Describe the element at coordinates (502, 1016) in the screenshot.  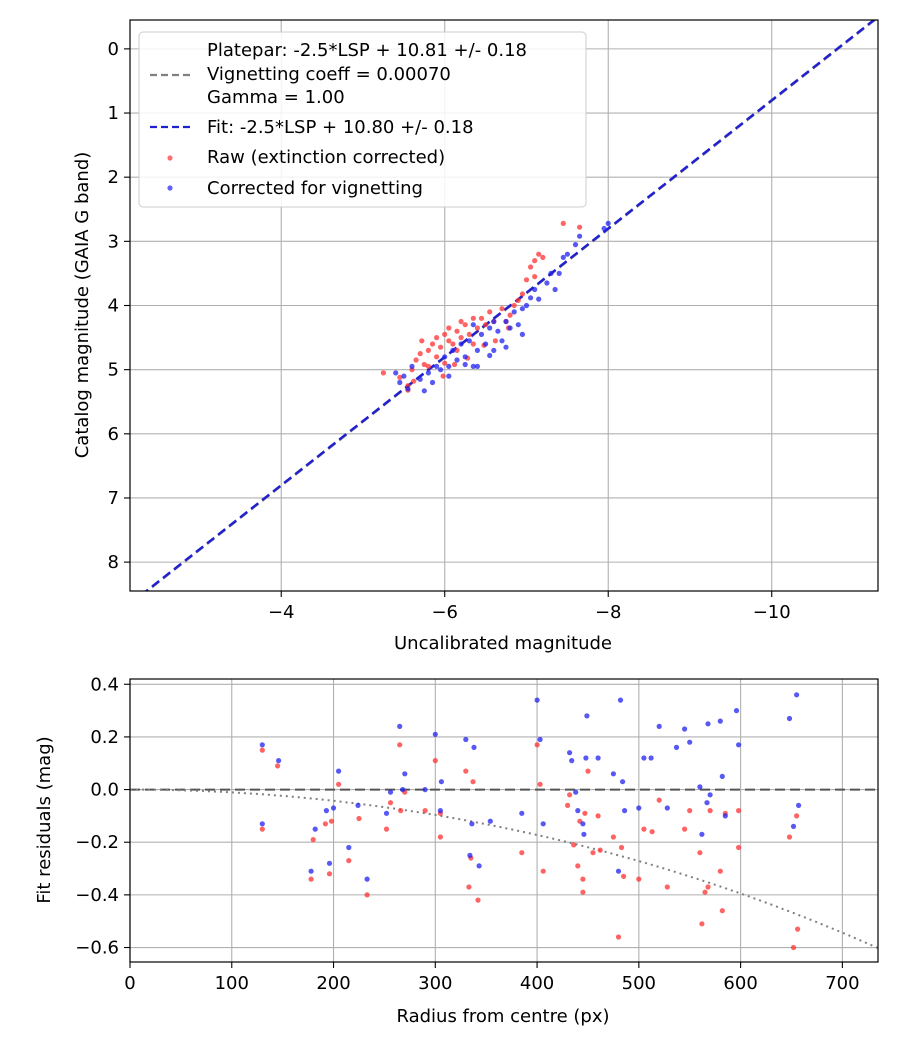
I see `bottom-x-axis-label: Radius from centre (px)` at that location.